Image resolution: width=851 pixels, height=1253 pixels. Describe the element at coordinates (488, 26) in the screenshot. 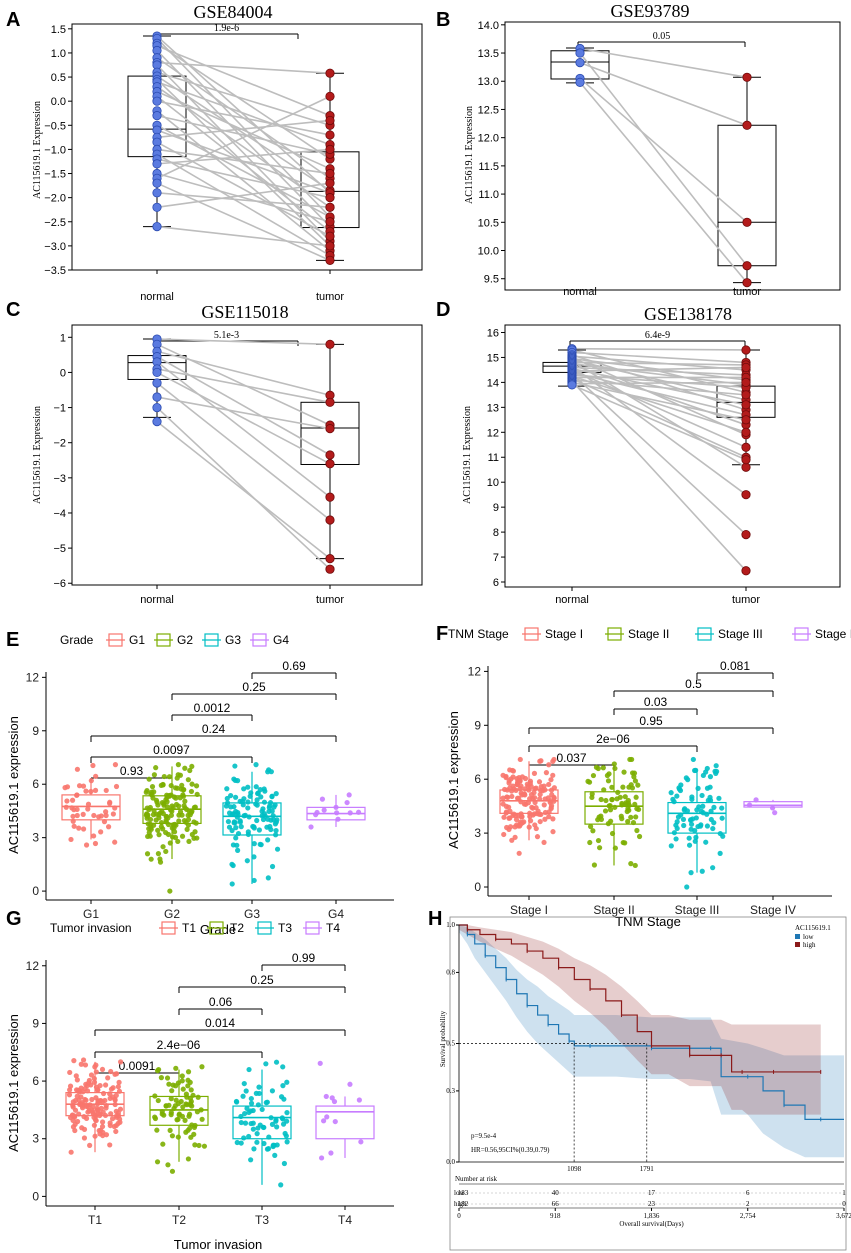

I see `y-tick-label-B: 14.0` at that location.